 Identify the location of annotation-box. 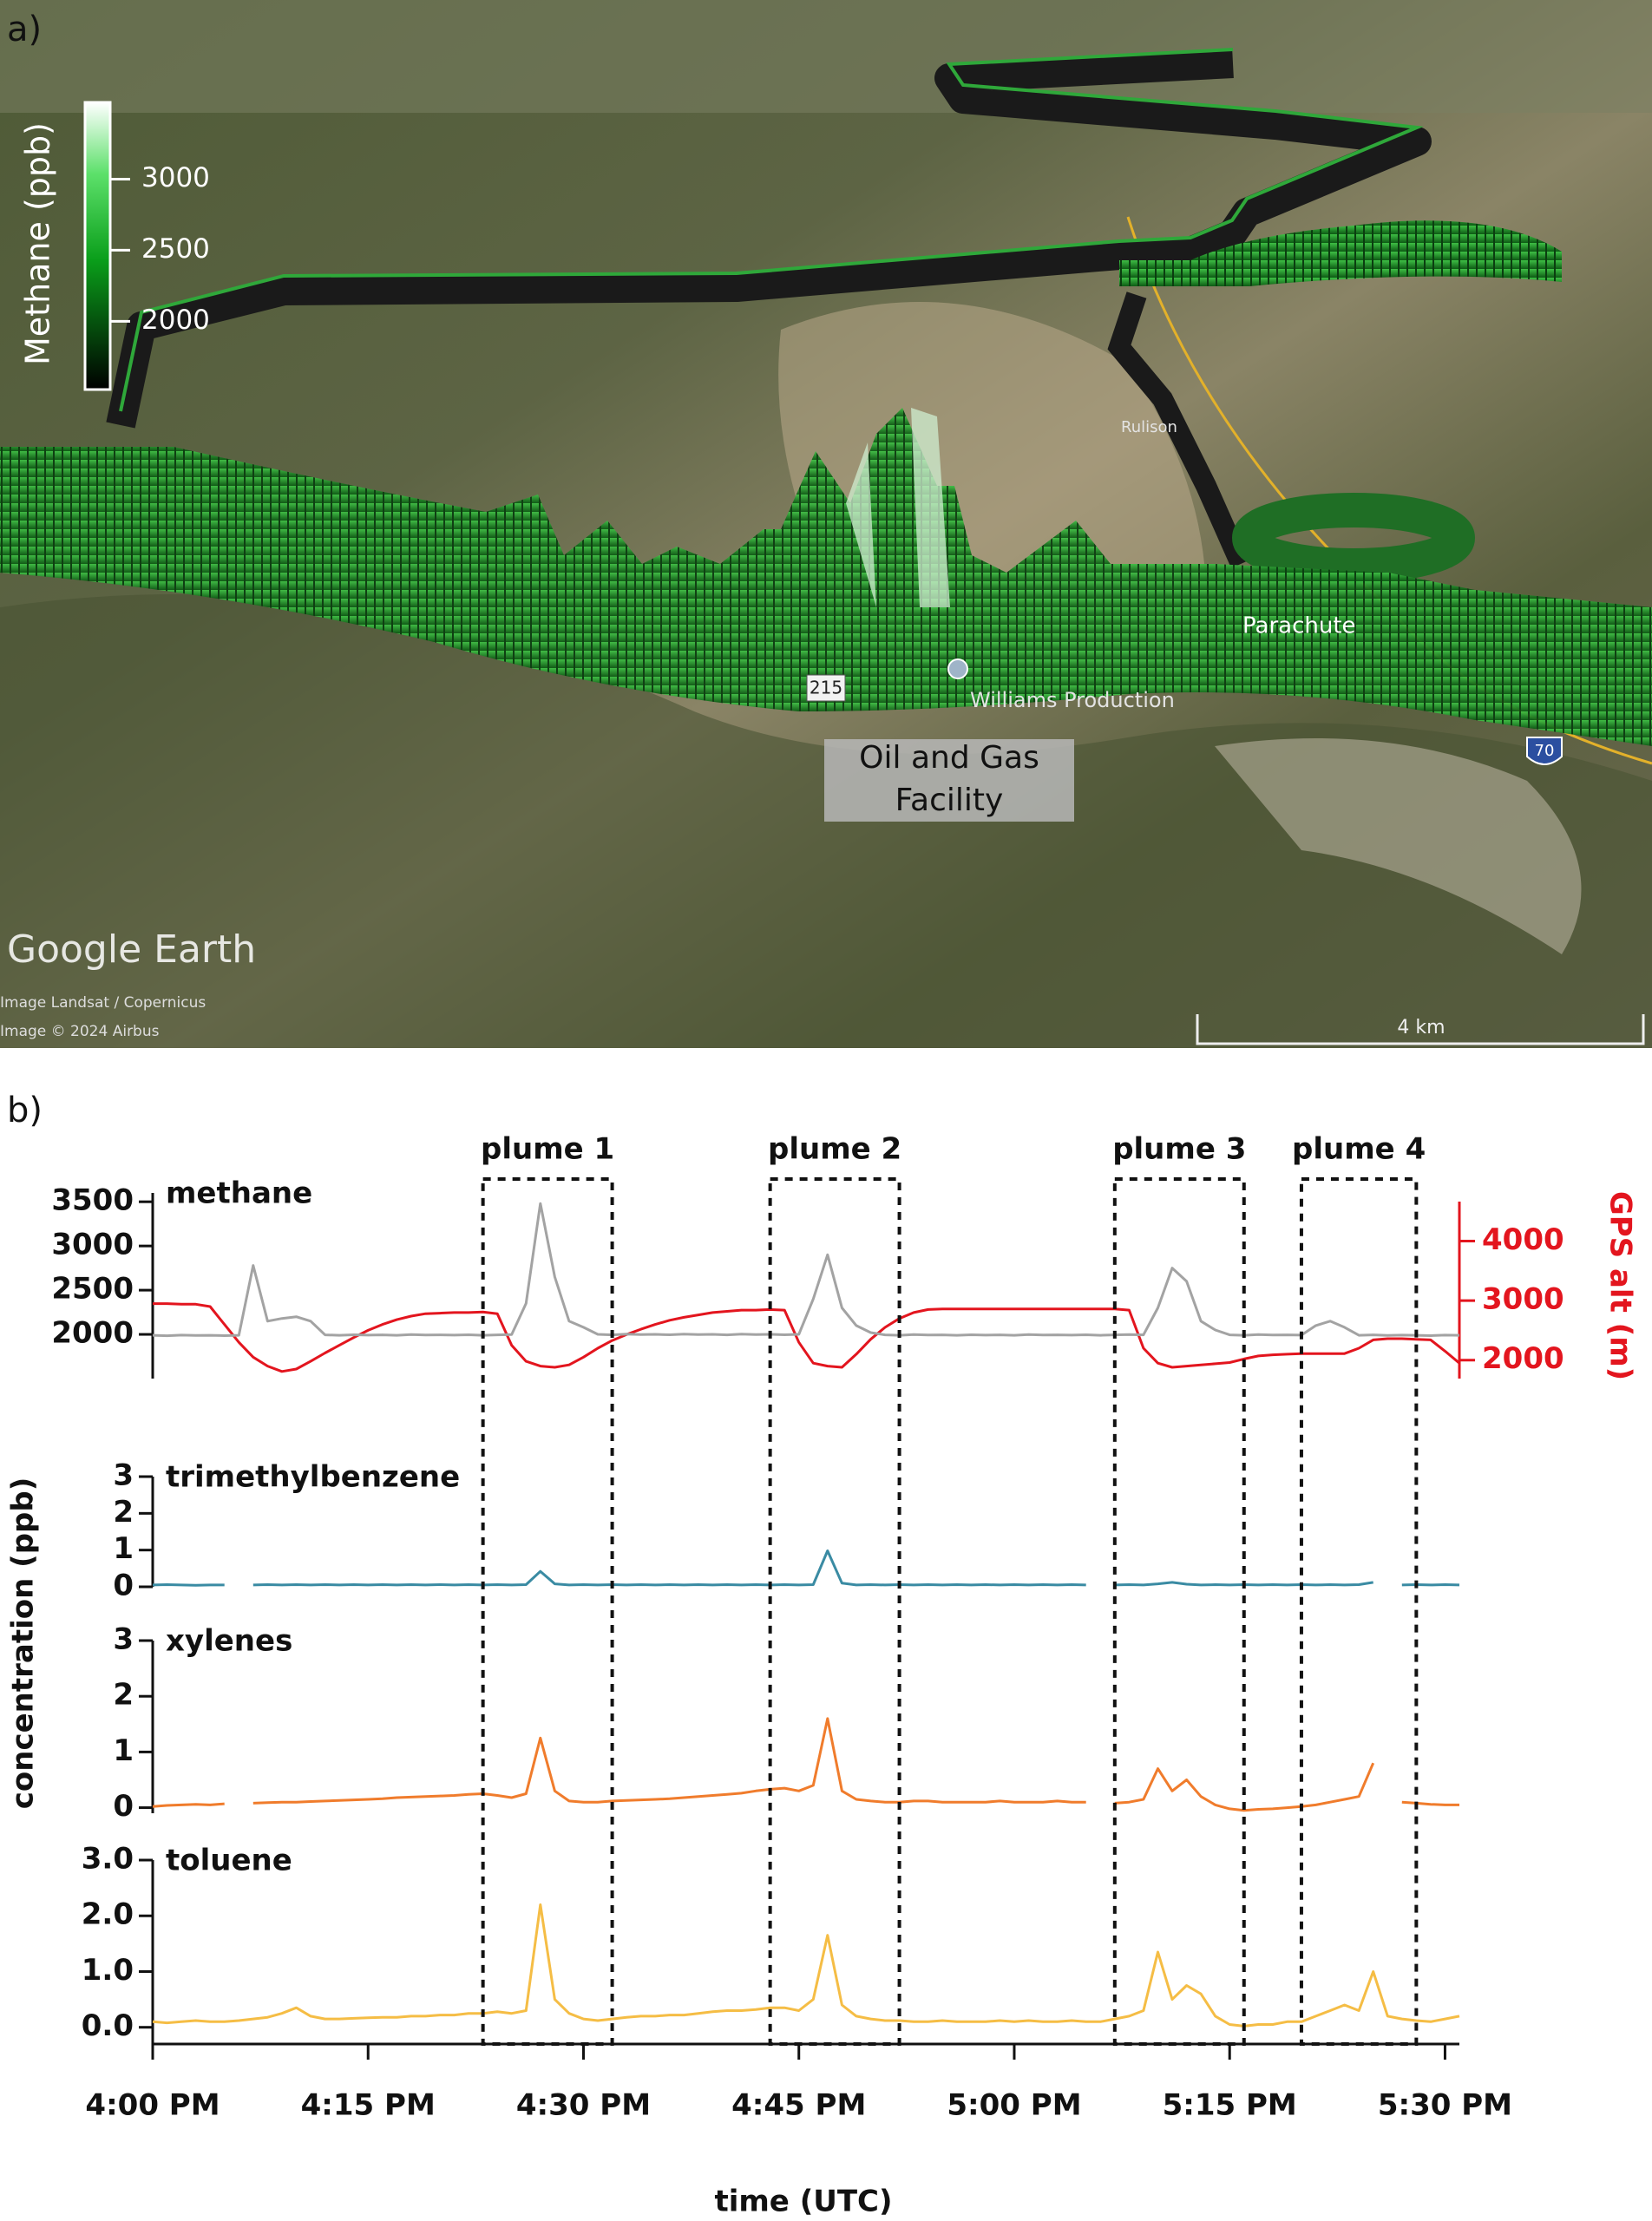
(949, 780).